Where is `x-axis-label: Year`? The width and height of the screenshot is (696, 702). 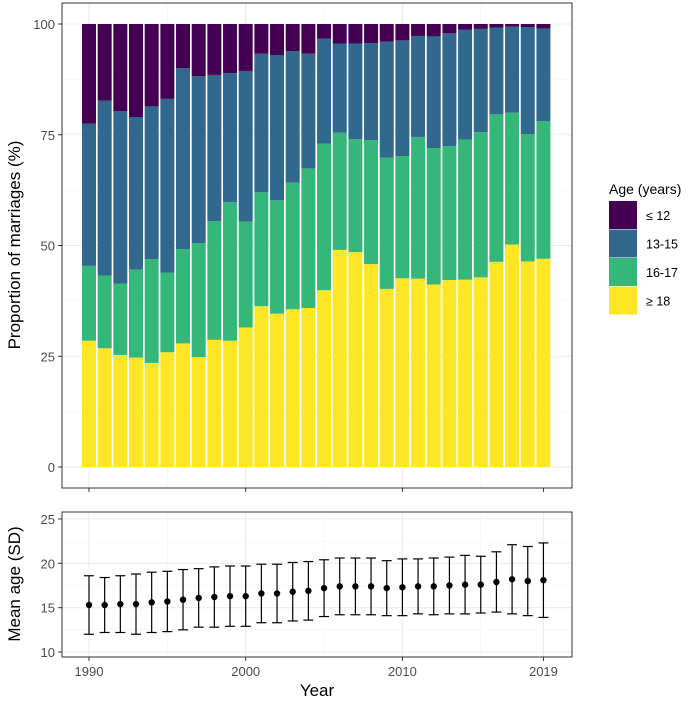 x-axis-label: Year is located at coordinates (317, 690).